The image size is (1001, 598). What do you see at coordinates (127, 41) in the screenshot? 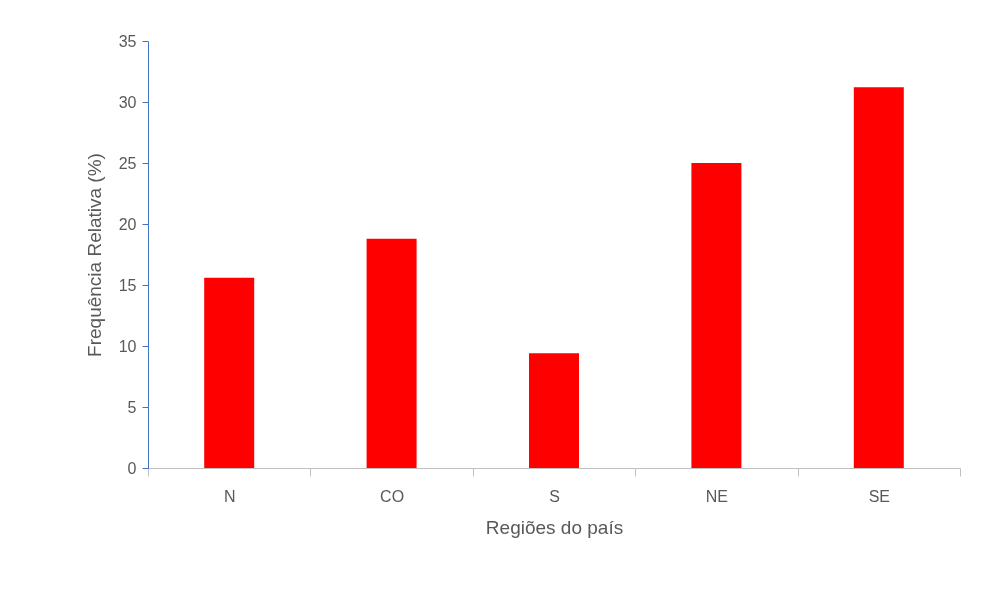
I see `y-tick-label: 35` at bounding box center [127, 41].